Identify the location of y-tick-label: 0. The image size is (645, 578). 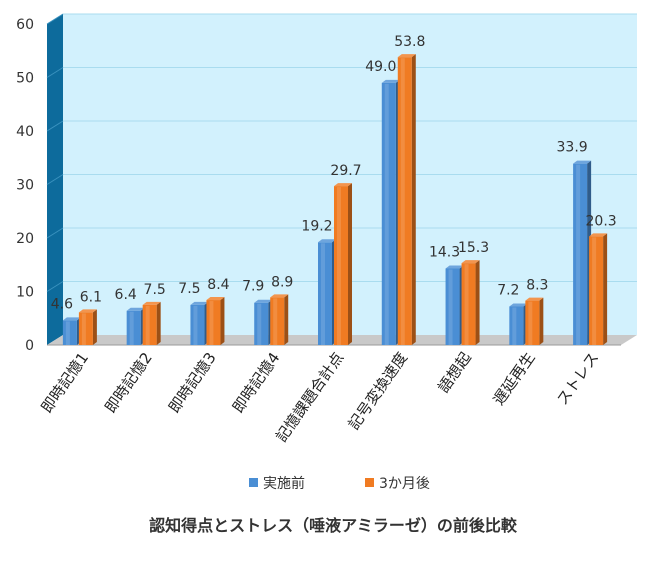
(29, 346).